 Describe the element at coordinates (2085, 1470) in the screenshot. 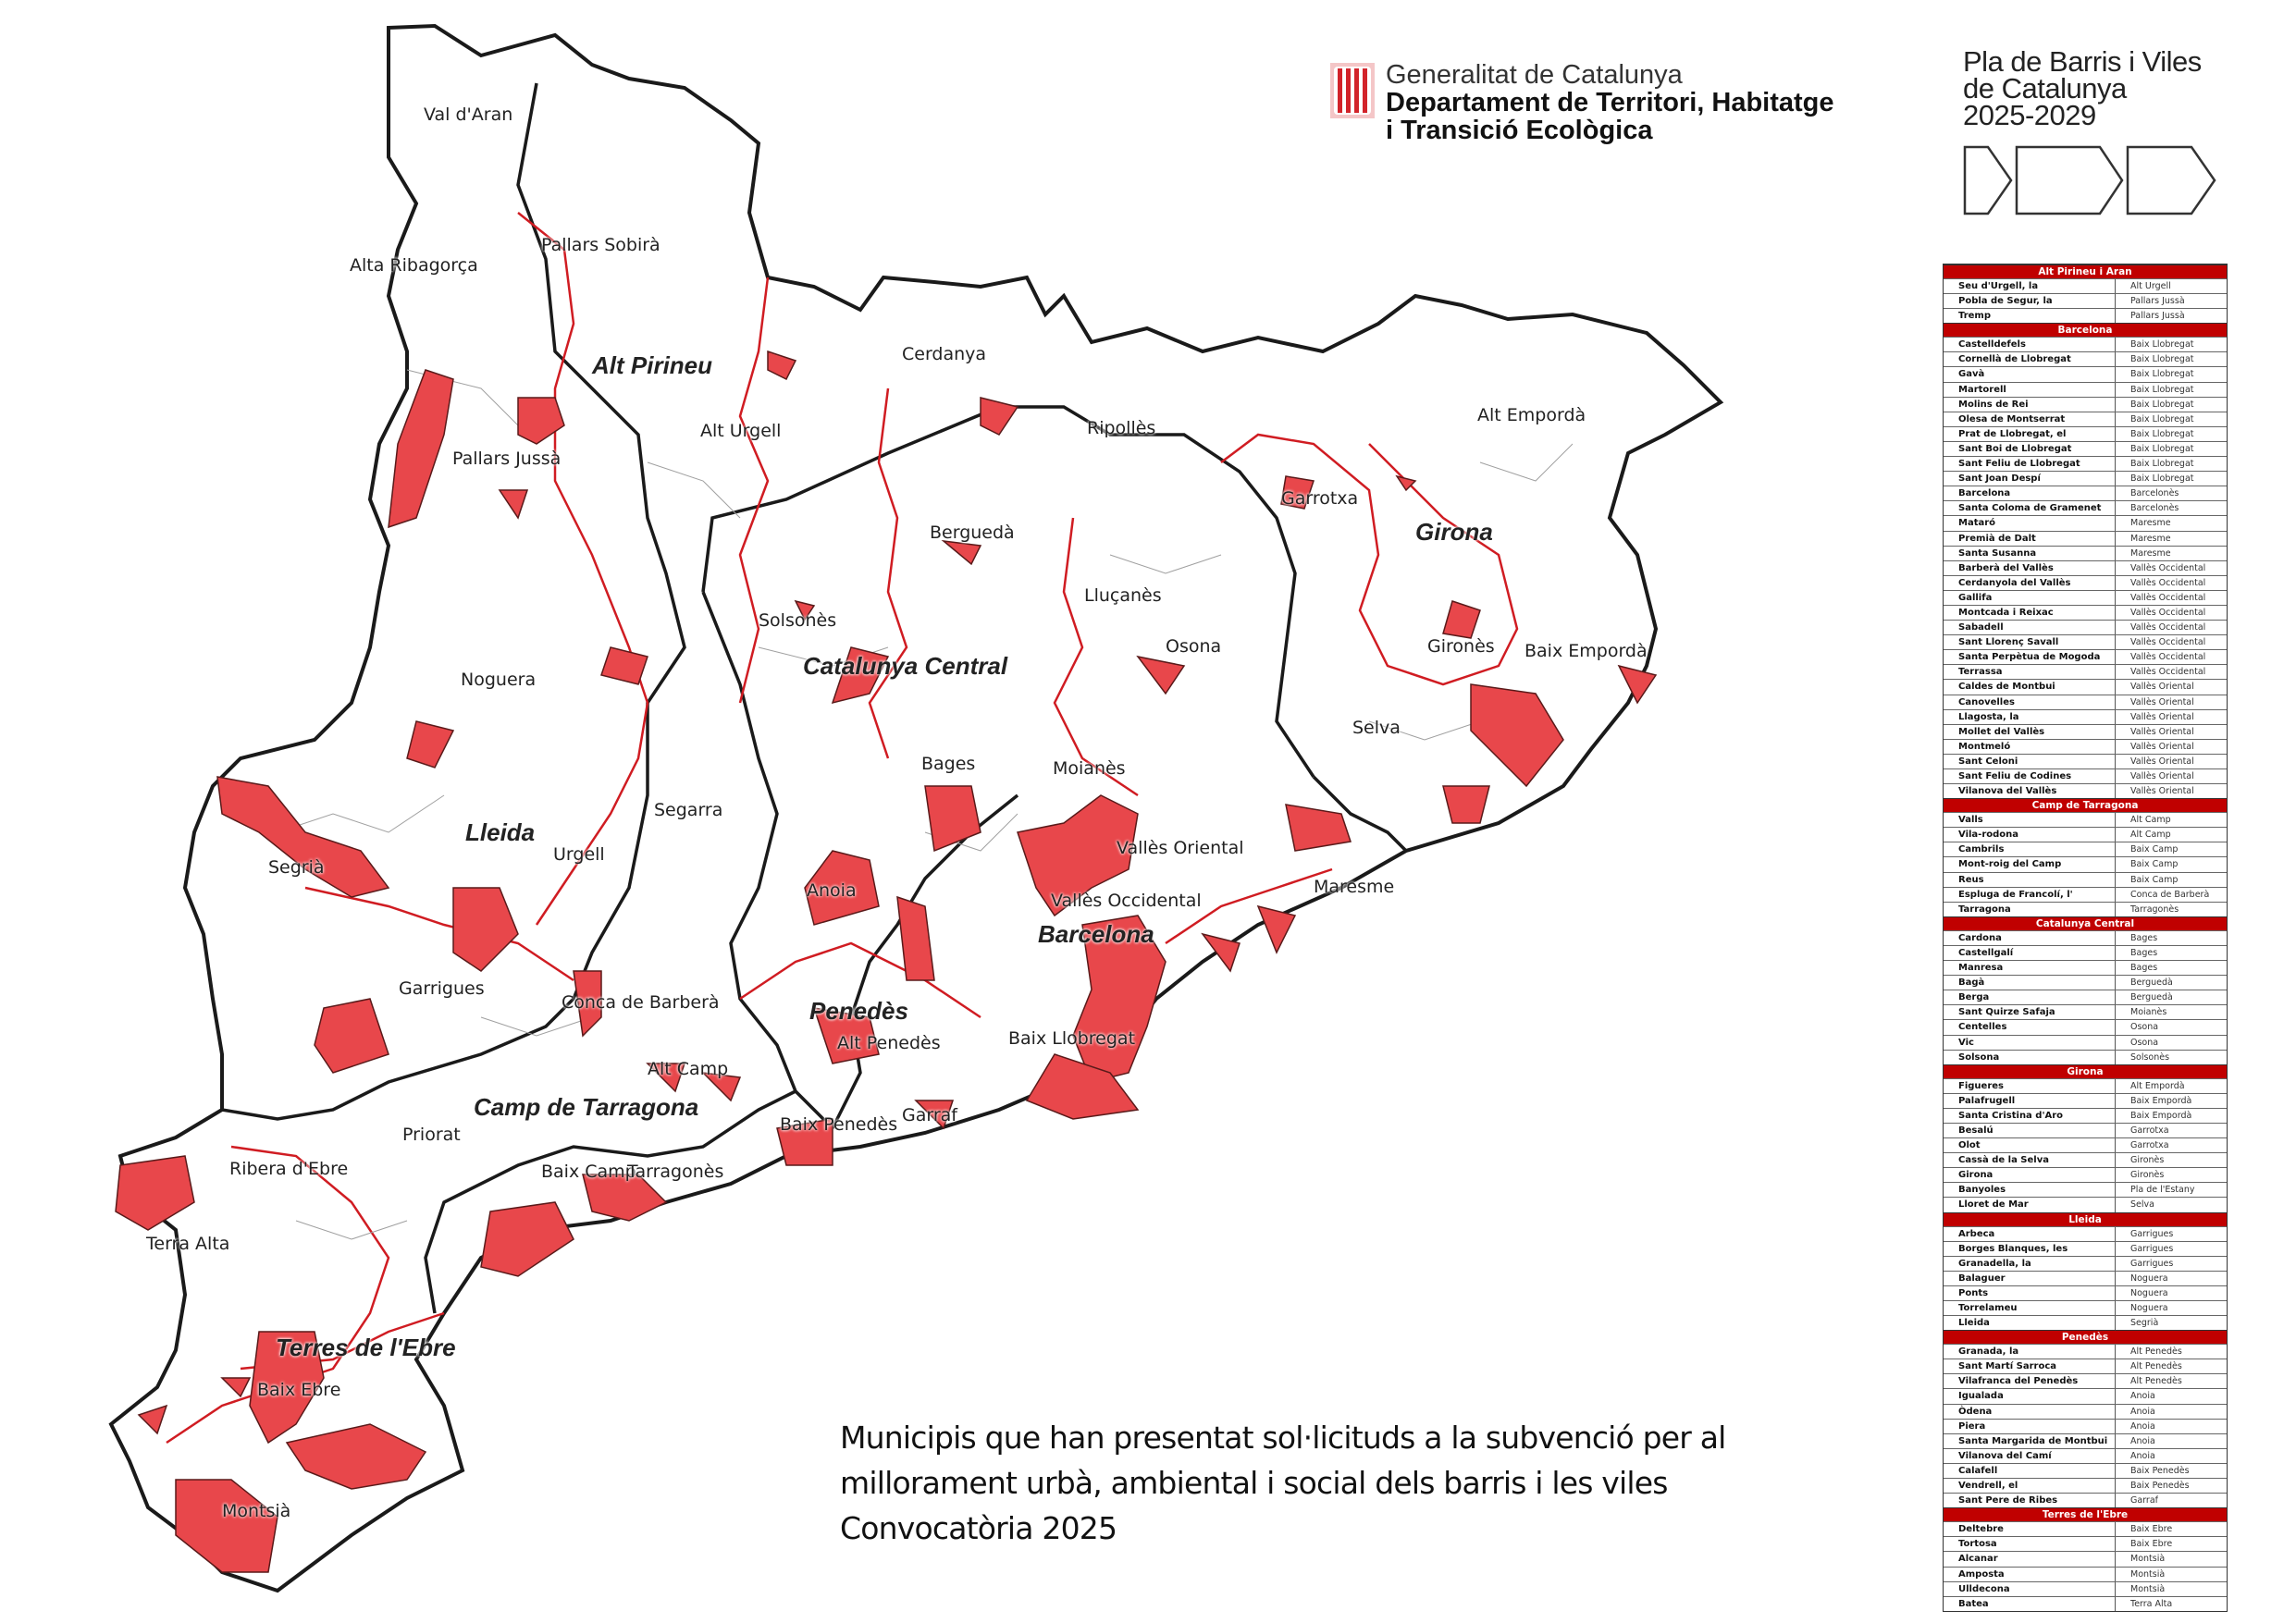

I see `table-row: Calafell Baix Penedès` at that location.